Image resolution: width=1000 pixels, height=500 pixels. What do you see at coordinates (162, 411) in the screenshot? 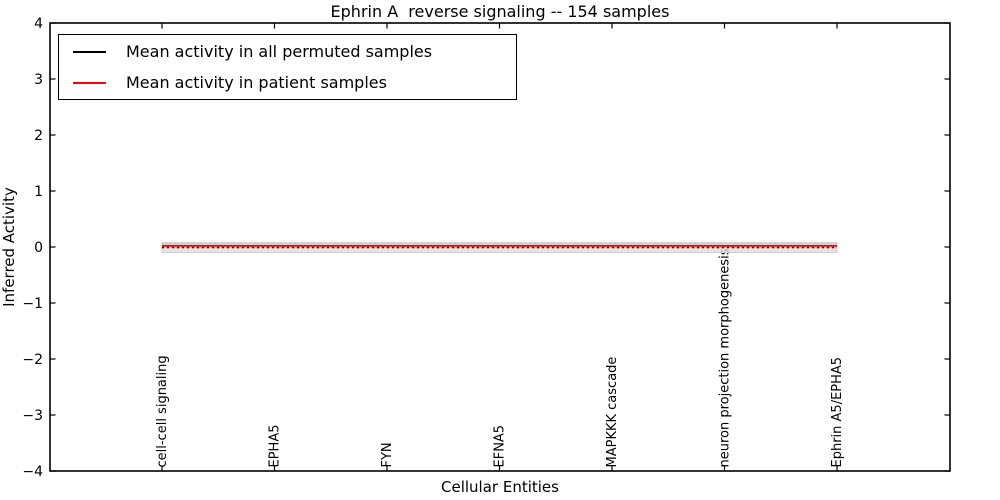
I see `x-tick-label: cell-cell signaling` at bounding box center [162, 411].